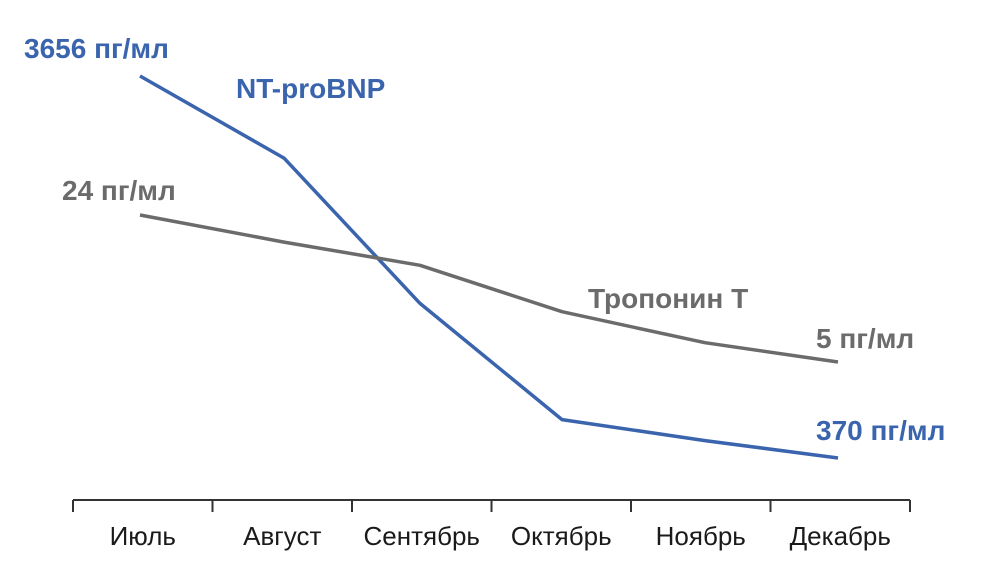 This screenshot has height=570, width=1003. I want to click on x-axis-tick-labels: Июль Август Сентябрь Октябрь Ноябрь Декабрь, so click(500, 536).